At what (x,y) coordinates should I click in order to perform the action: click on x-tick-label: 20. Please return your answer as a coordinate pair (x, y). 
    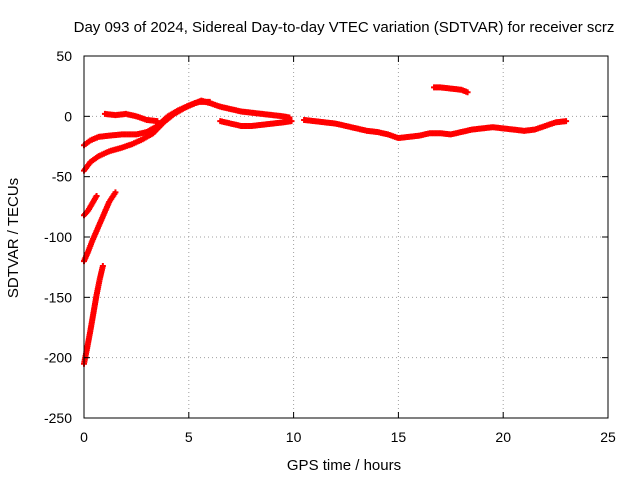
    Looking at the image, I should click on (503, 437).